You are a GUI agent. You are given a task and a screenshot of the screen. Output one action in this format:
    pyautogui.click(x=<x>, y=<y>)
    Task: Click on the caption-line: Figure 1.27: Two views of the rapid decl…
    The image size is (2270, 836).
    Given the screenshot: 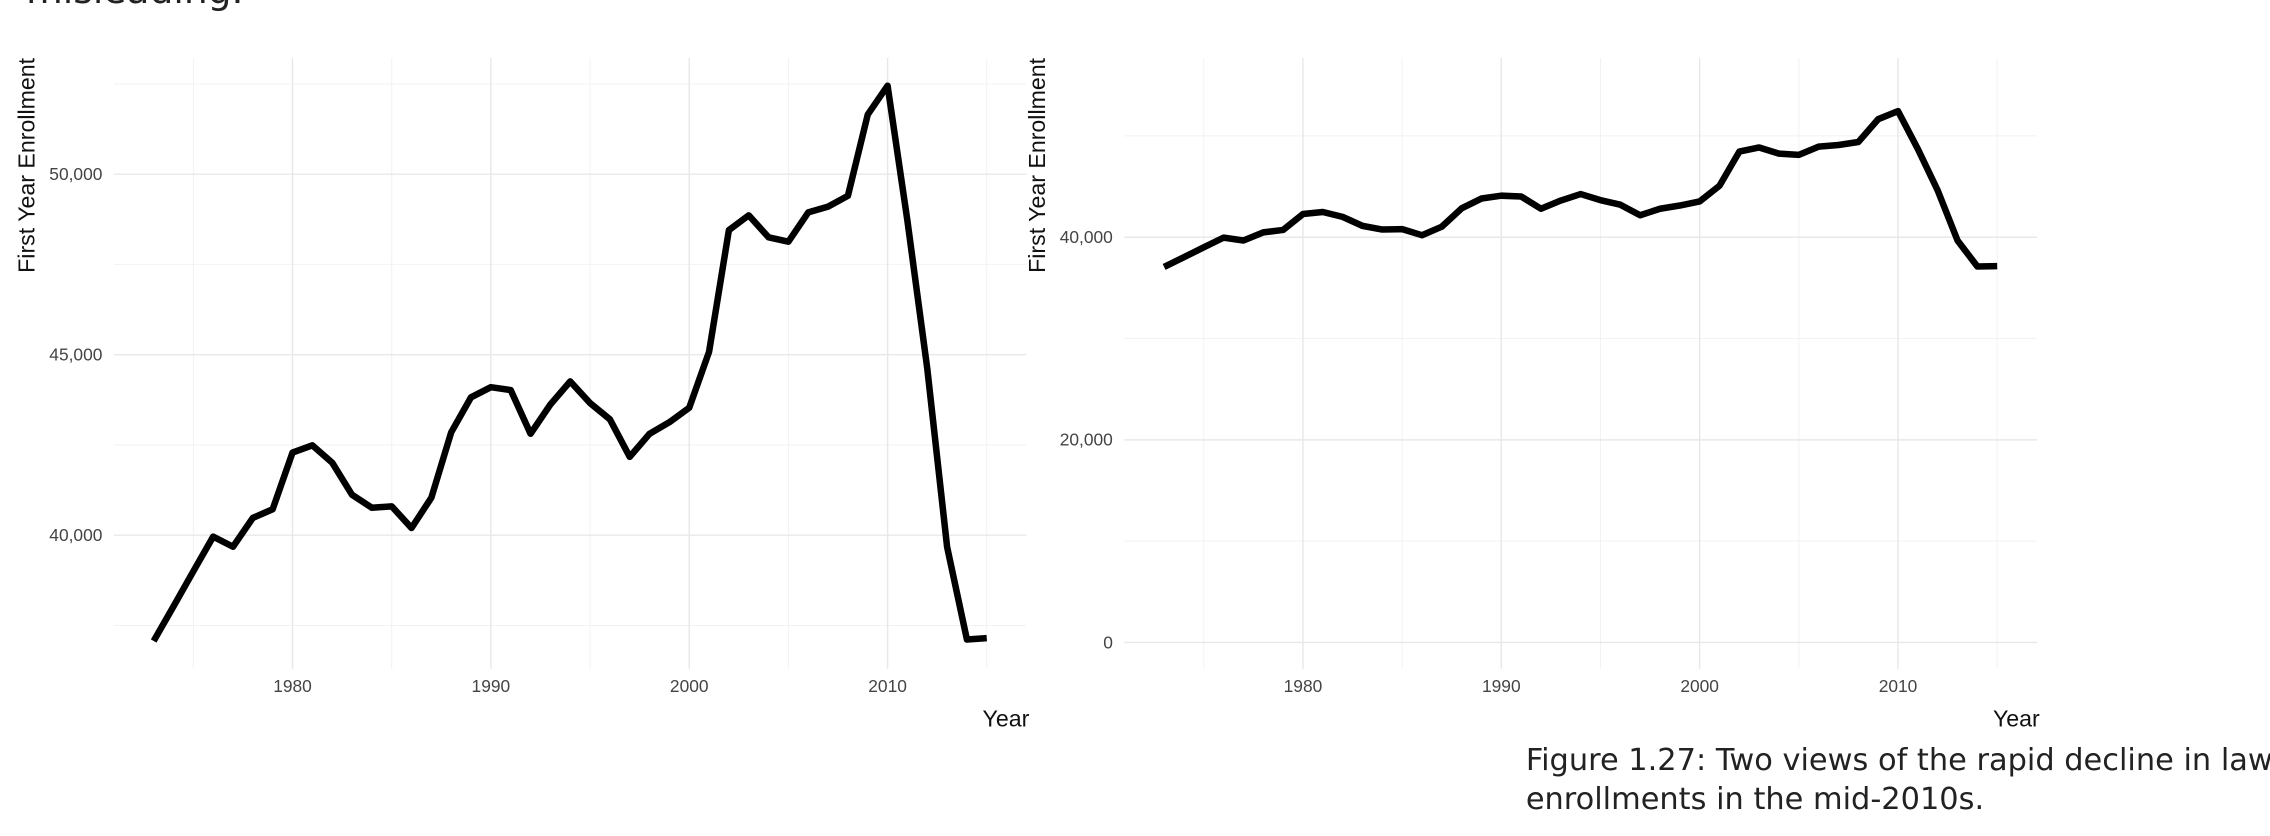 What is the action you would take?
    pyautogui.click(x=1898, y=760)
    